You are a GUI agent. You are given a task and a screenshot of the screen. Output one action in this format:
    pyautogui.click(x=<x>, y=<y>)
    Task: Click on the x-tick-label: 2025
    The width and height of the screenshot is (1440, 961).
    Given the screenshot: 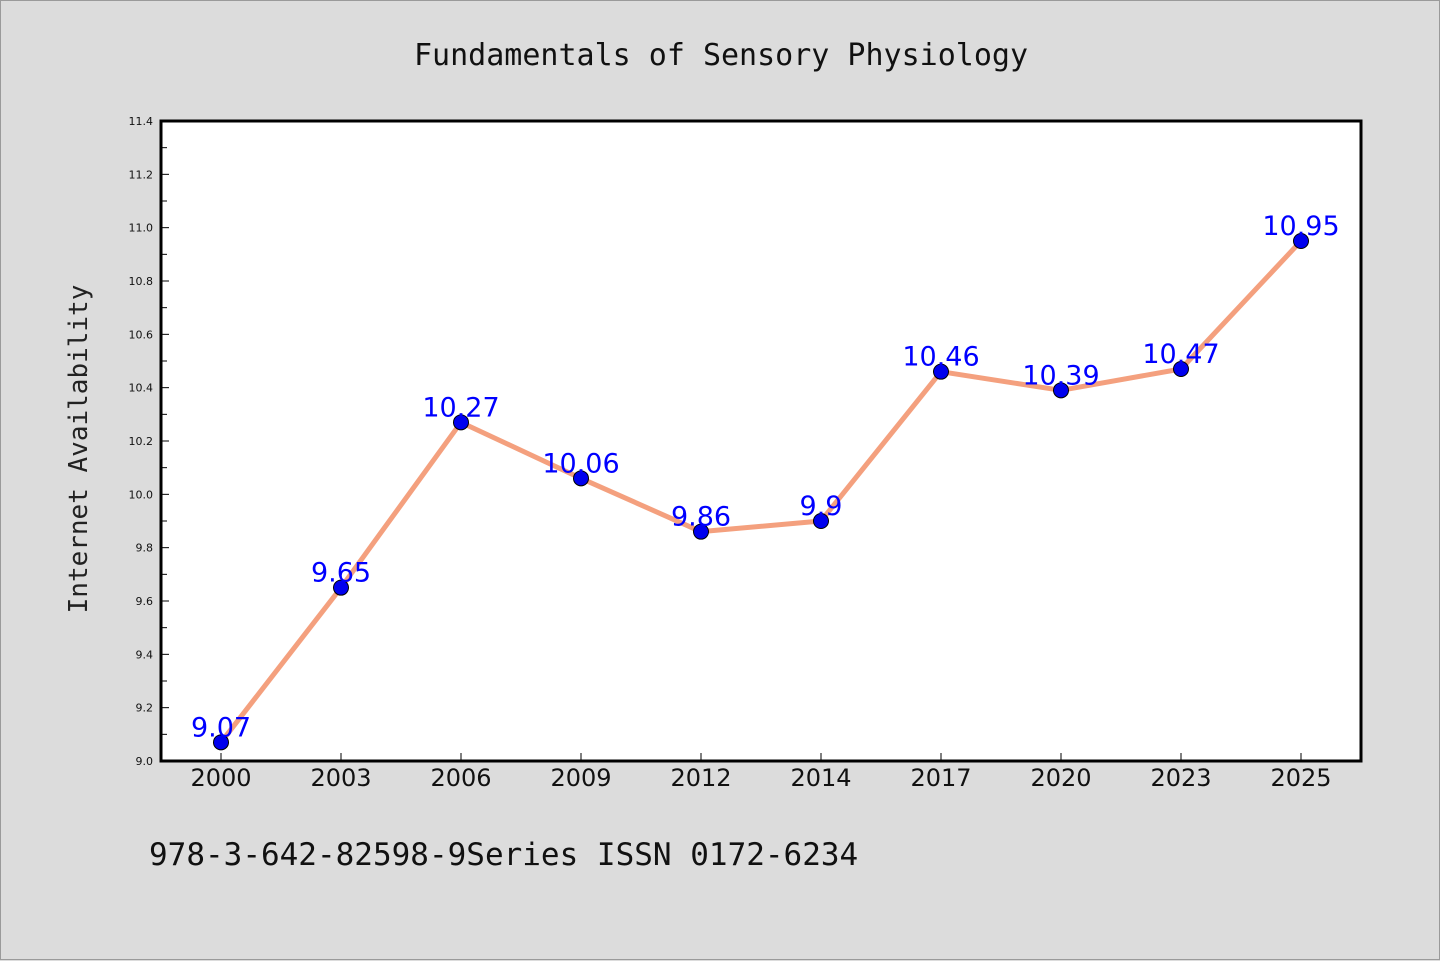 What is the action you would take?
    pyautogui.click(x=1300, y=778)
    